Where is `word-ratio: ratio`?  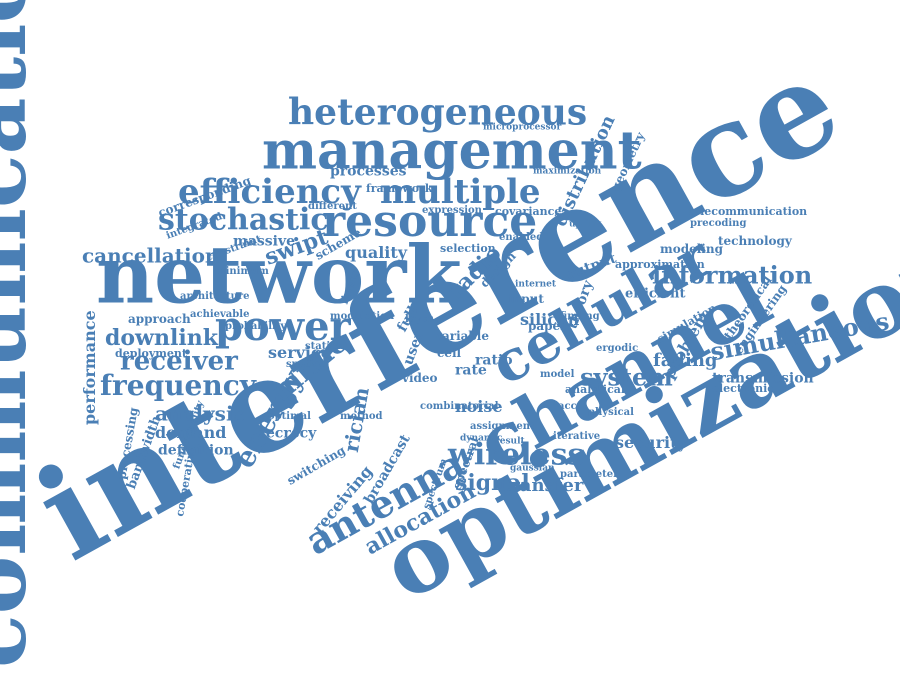 word-ratio: ratio is located at coordinates (494, 360).